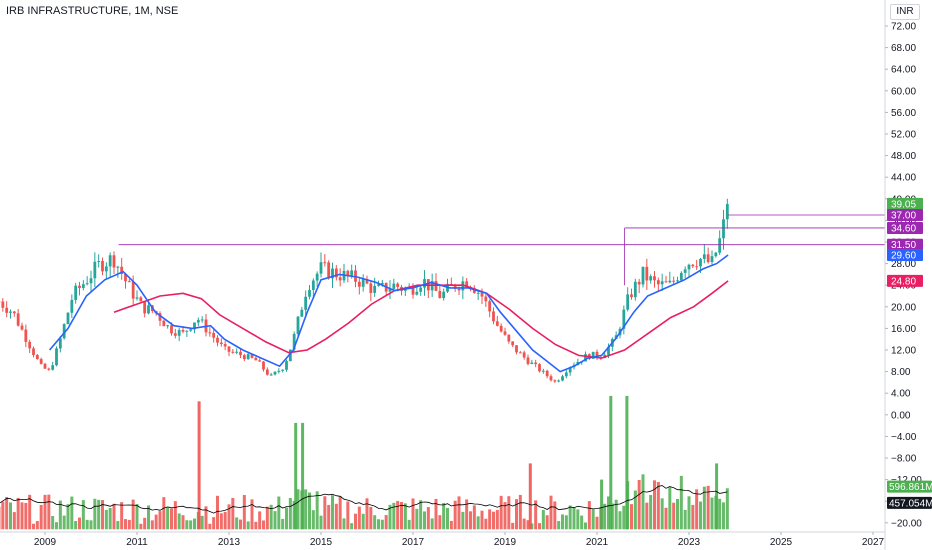 The width and height of the screenshot is (932, 550). I want to click on y-tick-label: 48.00, so click(903, 156).